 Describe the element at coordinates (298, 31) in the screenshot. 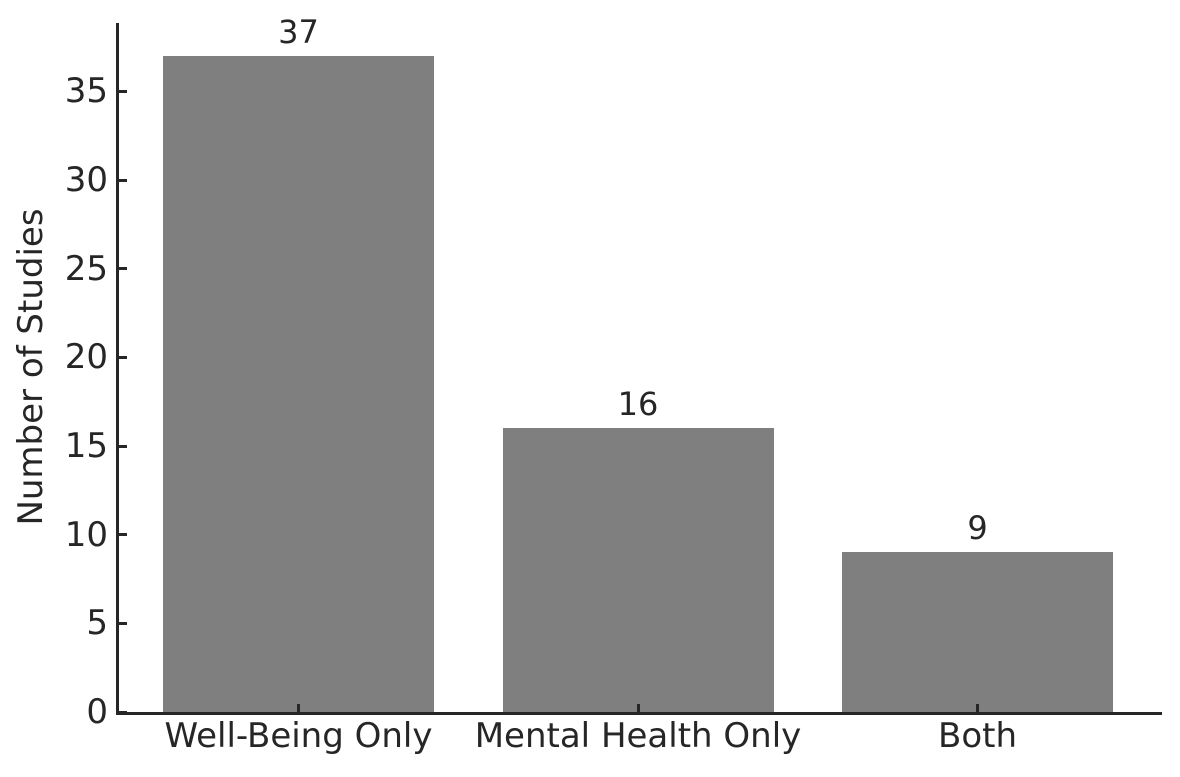

I see `bar-value-label: 37` at that location.